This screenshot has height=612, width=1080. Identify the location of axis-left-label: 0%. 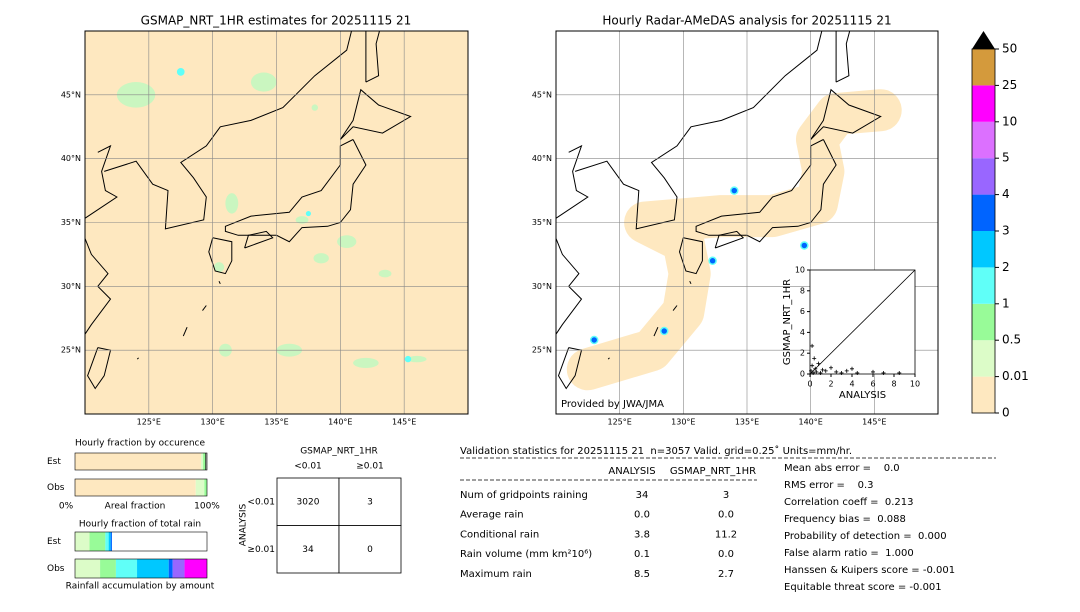
(66, 507).